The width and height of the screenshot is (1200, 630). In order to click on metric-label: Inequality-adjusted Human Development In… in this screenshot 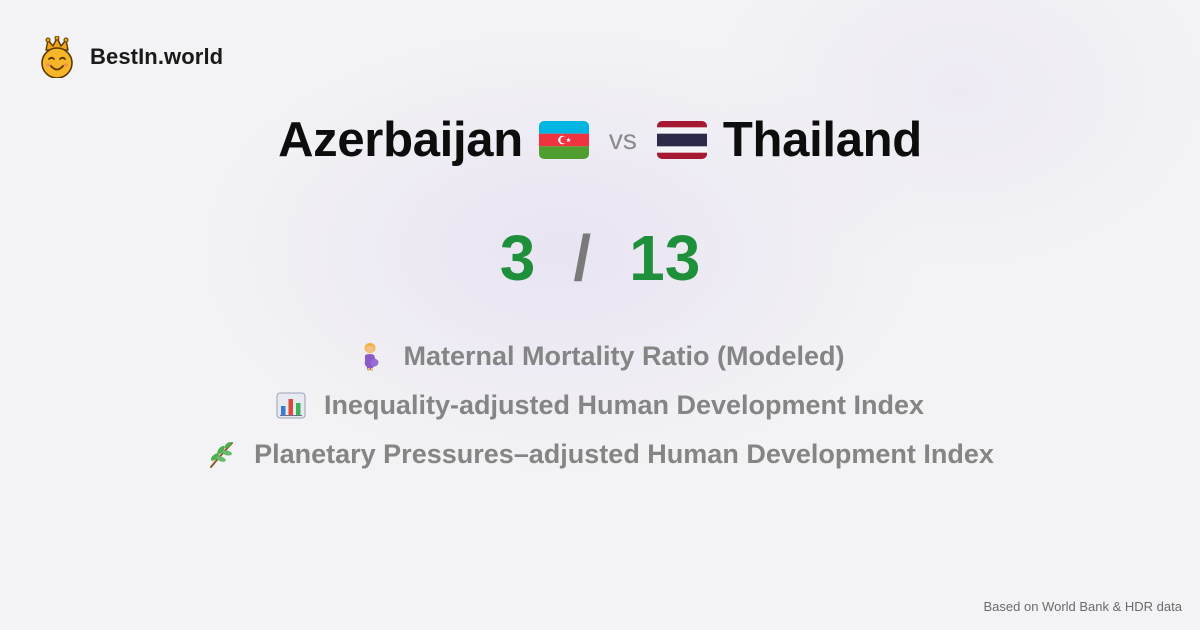, I will do `click(624, 404)`.